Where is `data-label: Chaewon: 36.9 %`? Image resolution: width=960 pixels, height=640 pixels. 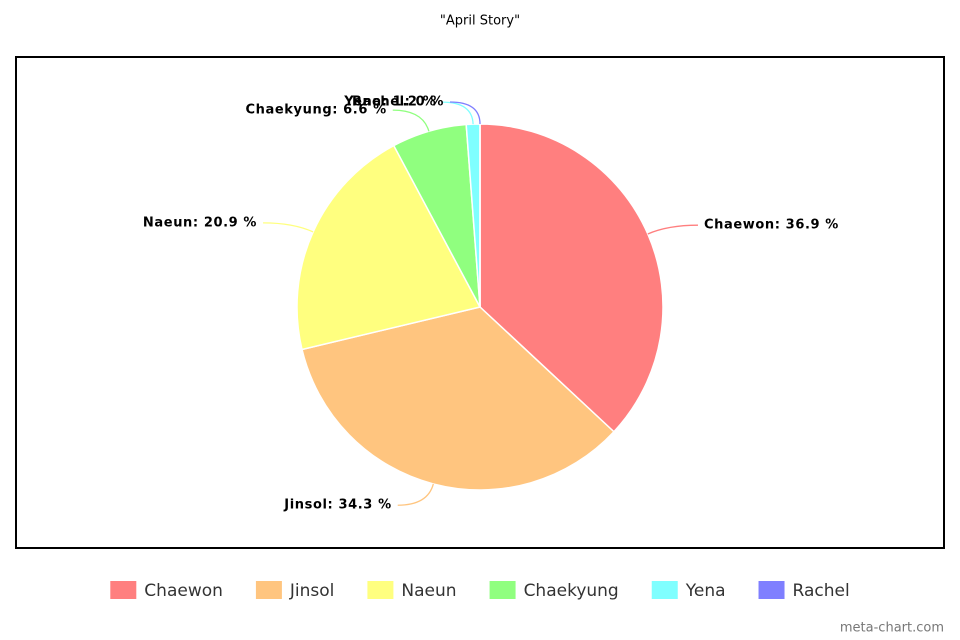 data-label: Chaewon: 36.9 % is located at coordinates (771, 225).